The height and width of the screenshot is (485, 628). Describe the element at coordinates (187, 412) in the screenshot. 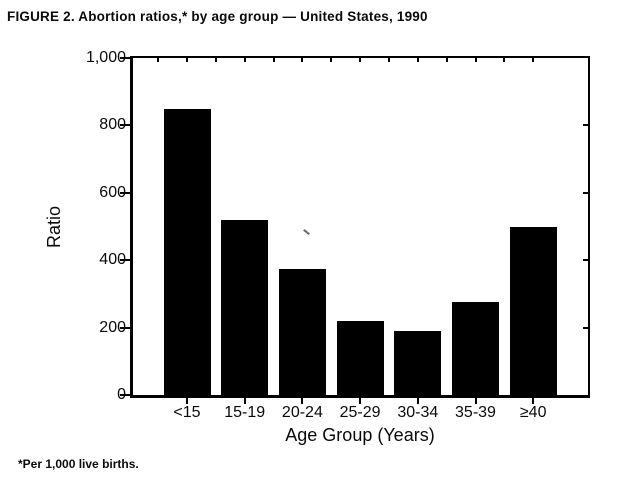

I see `x-tick-label: <15` at that location.